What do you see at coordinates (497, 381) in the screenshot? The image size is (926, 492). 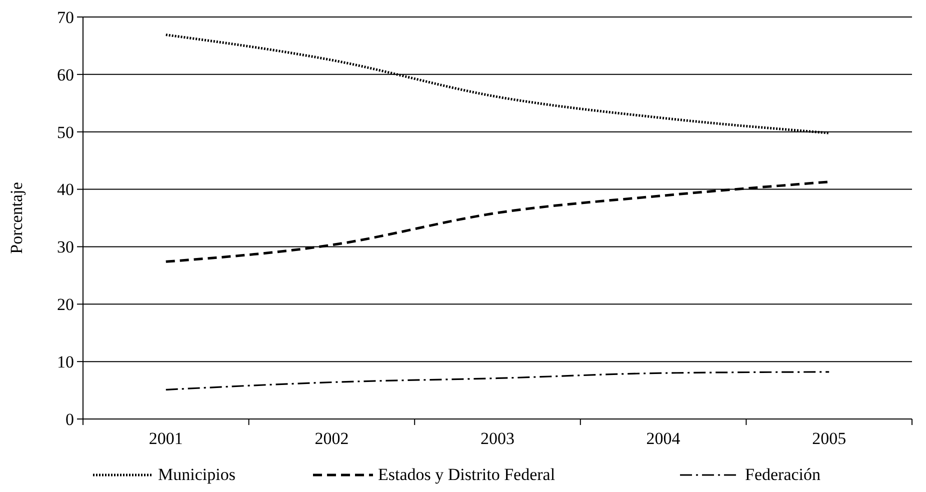 I see `line-series` at bounding box center [497, 381].